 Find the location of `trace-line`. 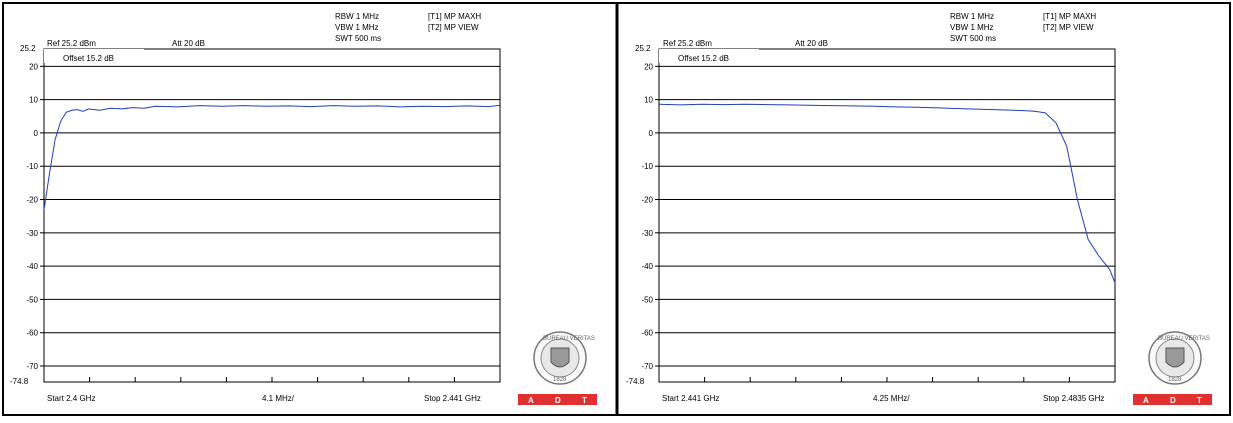

trace-line is located at coordinates (272, 157).